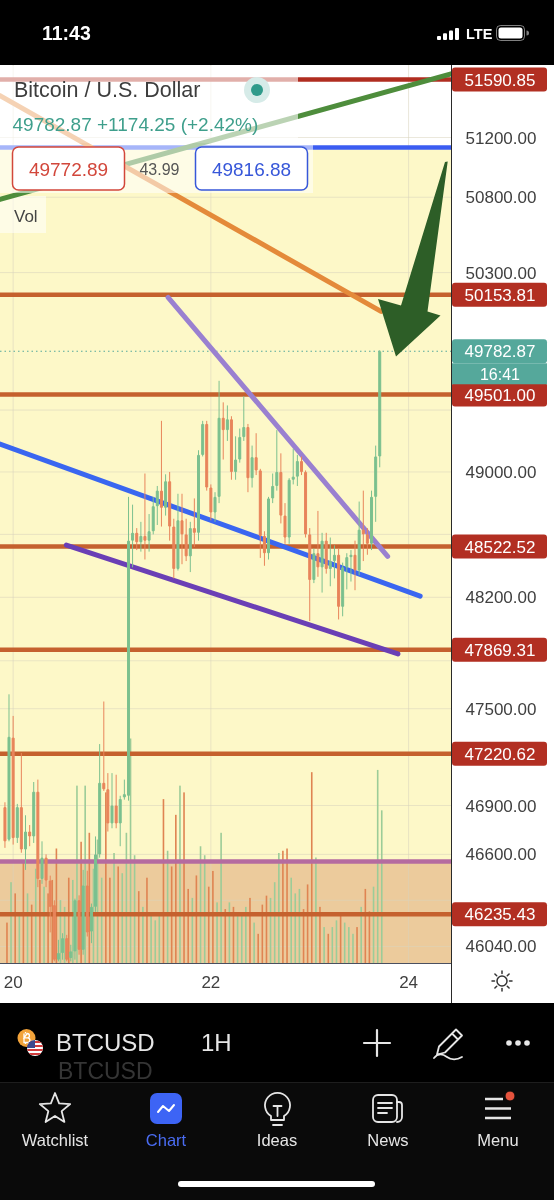  Describe the element at coordinates (501, 197) in the screenshot. I see `y-tick-label: 50800.00` at that location.